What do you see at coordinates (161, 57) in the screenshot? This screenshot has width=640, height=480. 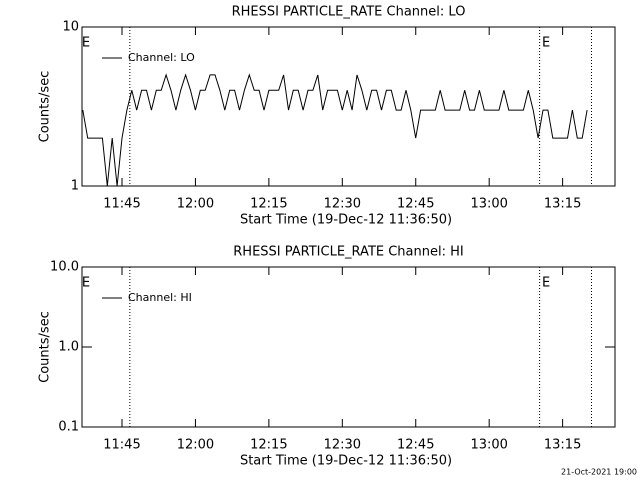 I see `legend-label: Channel: LO` at bounding box center [161, 57].